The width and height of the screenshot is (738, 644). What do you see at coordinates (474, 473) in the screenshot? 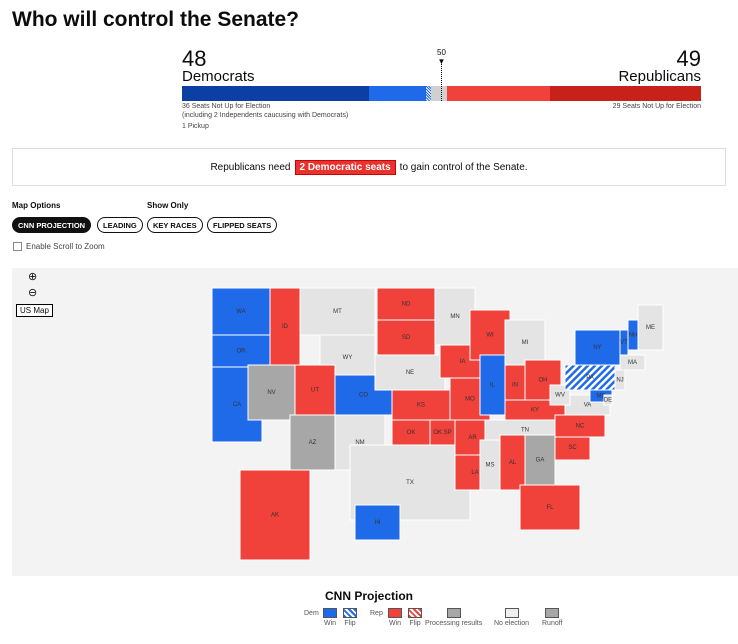
I see `state-label: LA` at bounding box center [474, 473].